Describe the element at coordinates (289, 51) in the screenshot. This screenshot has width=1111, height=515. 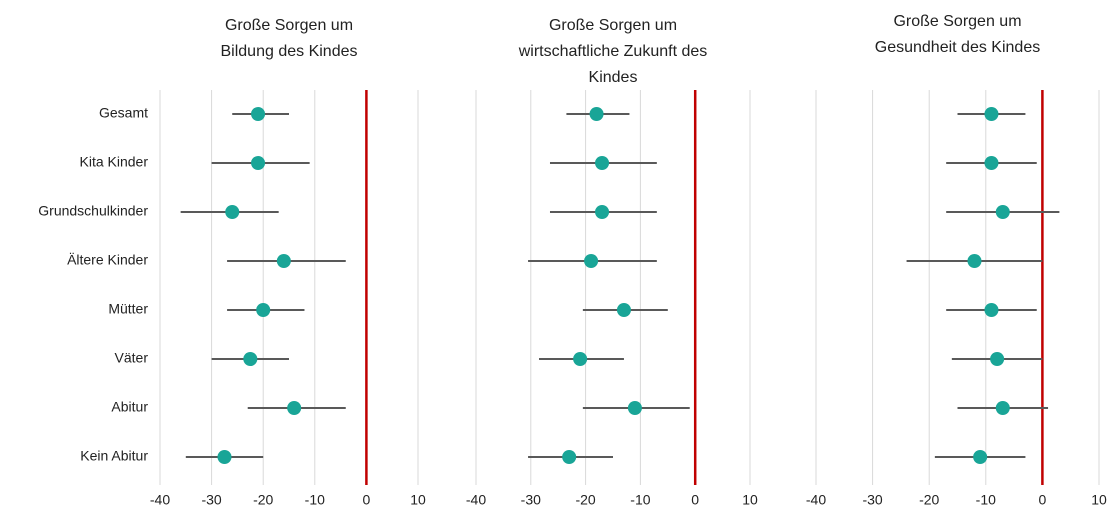
I see `panel-title: Bildung des Kindes` at that location.